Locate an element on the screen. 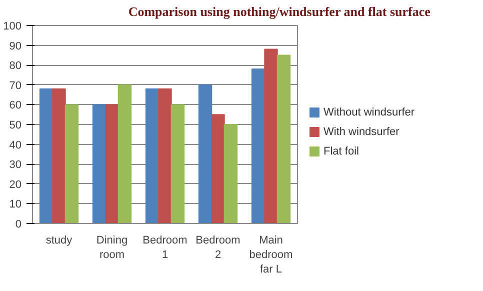 This screenshot has width=483, height=291. y-tick-label: 10 is located at coordinates (15, 204).